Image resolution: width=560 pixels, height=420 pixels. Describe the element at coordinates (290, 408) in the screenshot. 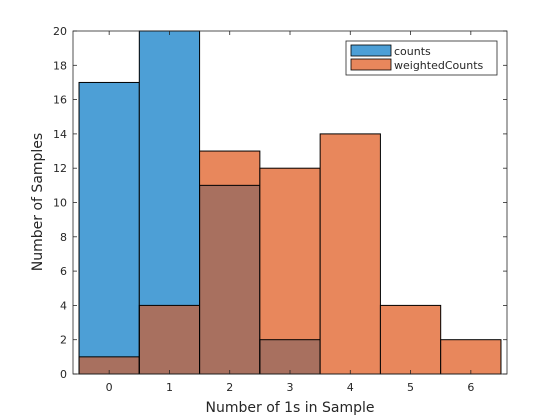

I see `x-axis-label: Number of 1s in Sample` at that location.